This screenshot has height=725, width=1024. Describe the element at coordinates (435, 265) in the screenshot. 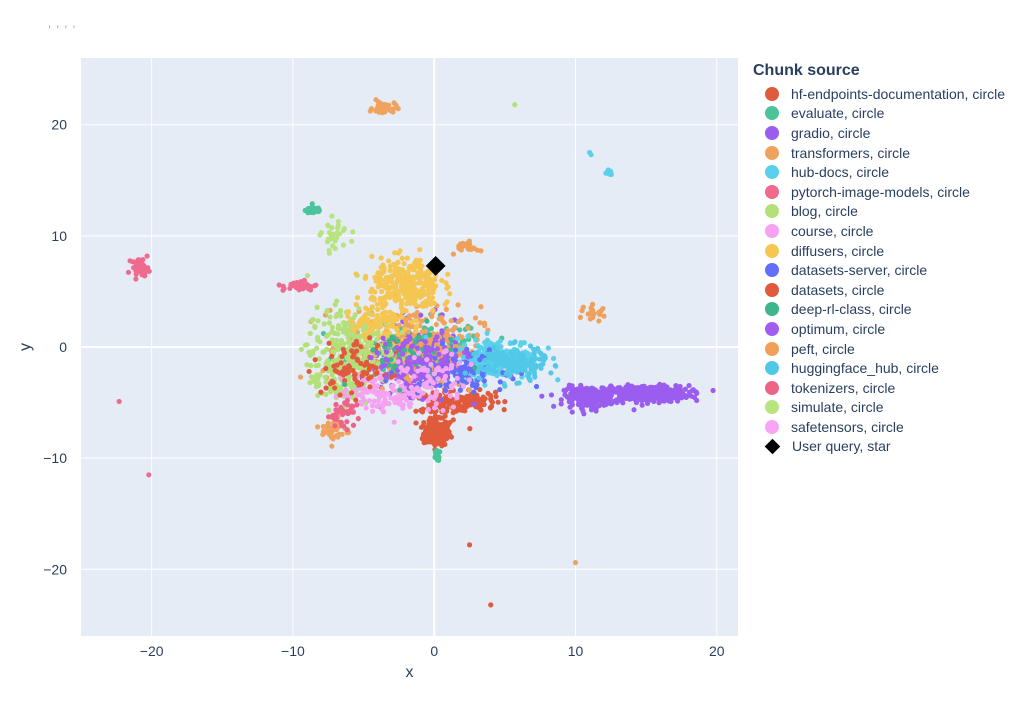

I see `user-query-point` at that location.